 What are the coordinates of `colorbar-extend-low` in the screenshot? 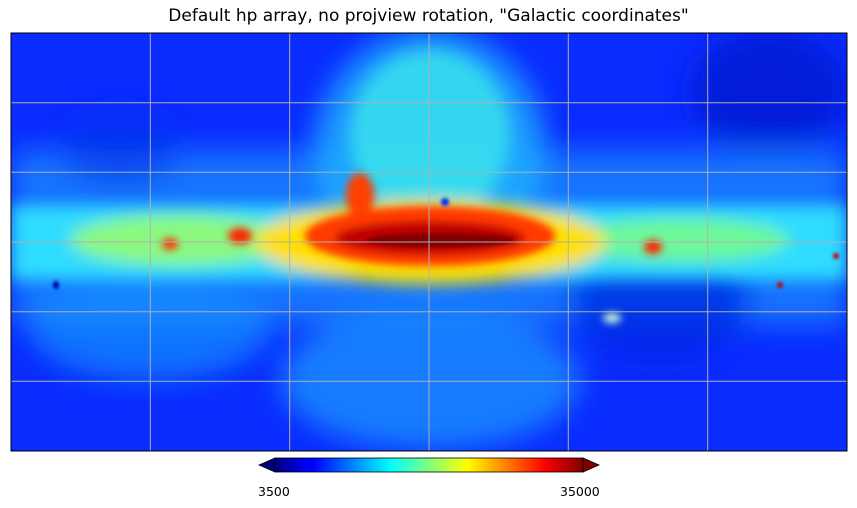 It's located at (267, 465).